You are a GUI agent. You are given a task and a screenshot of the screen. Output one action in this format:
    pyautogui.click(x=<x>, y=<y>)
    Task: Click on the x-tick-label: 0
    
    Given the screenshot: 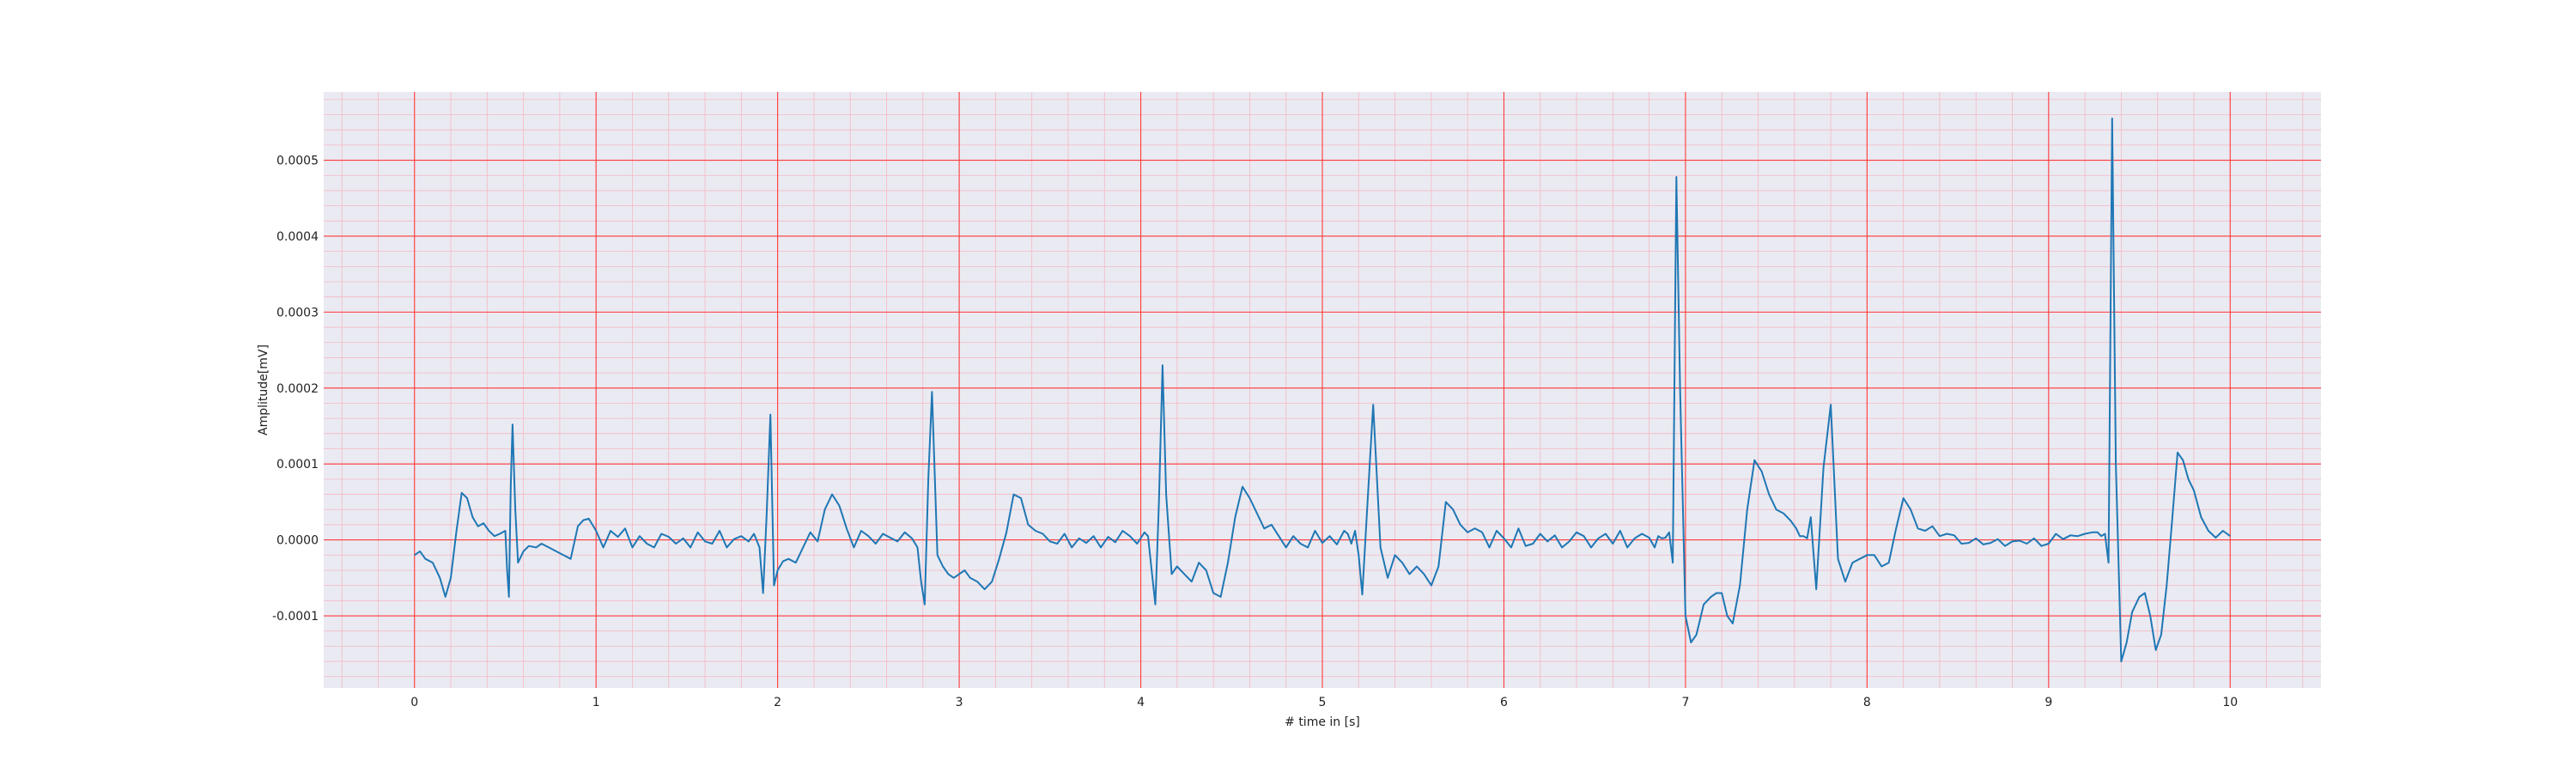 What is the action you would take?
    pyautogui.click(x=414, y=702)
    